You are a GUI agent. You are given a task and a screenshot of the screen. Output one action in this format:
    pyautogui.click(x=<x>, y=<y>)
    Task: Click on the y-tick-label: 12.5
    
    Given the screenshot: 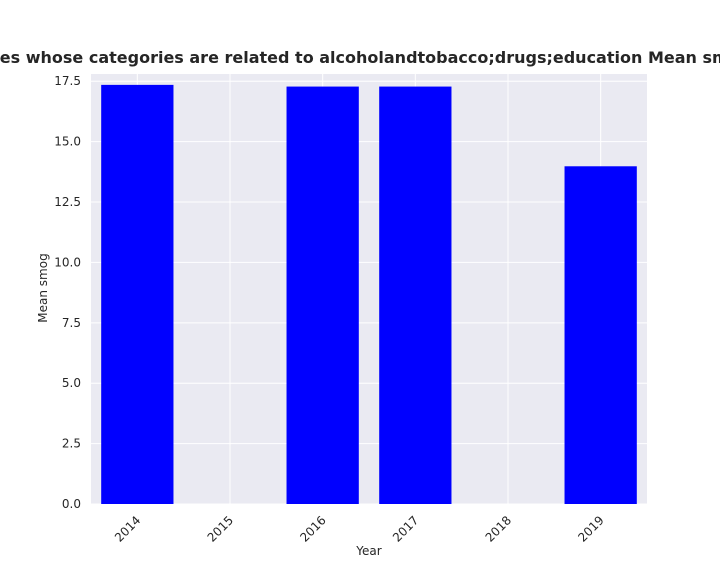 What is the action you would take?
    pyautogui.click(x=67, y=202)
    